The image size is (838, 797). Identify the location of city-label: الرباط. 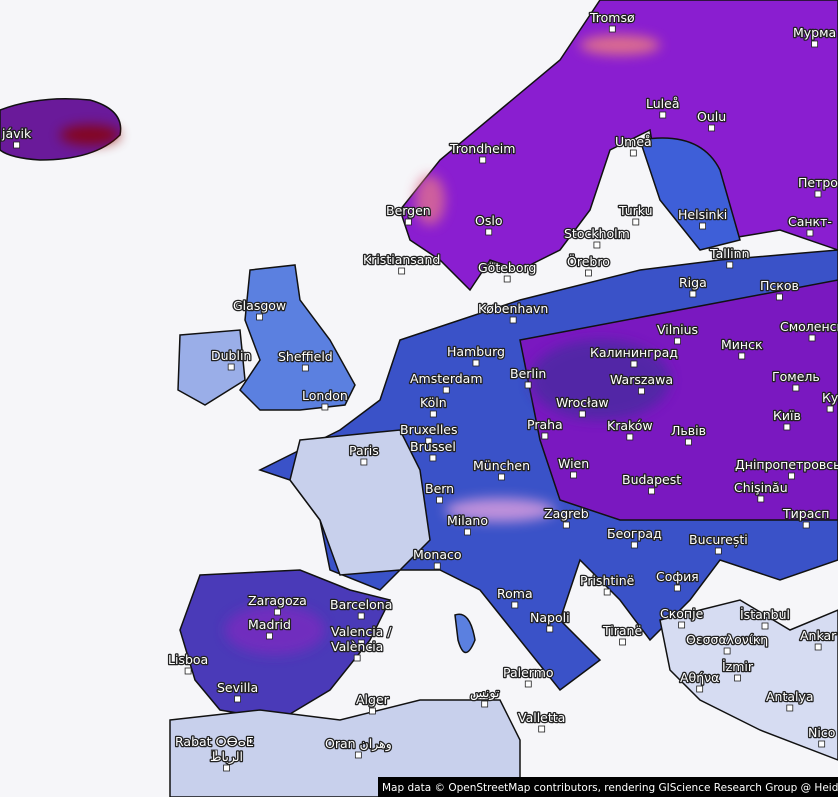
(226, 757).